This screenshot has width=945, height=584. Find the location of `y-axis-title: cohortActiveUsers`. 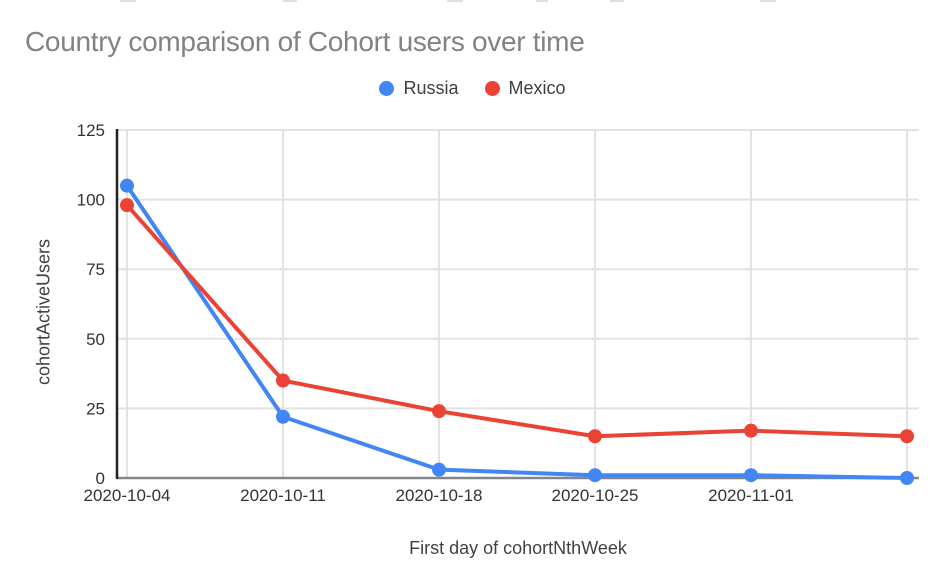

y-axis-title: cohortActiveUsers is located at coordinates (43, 312).